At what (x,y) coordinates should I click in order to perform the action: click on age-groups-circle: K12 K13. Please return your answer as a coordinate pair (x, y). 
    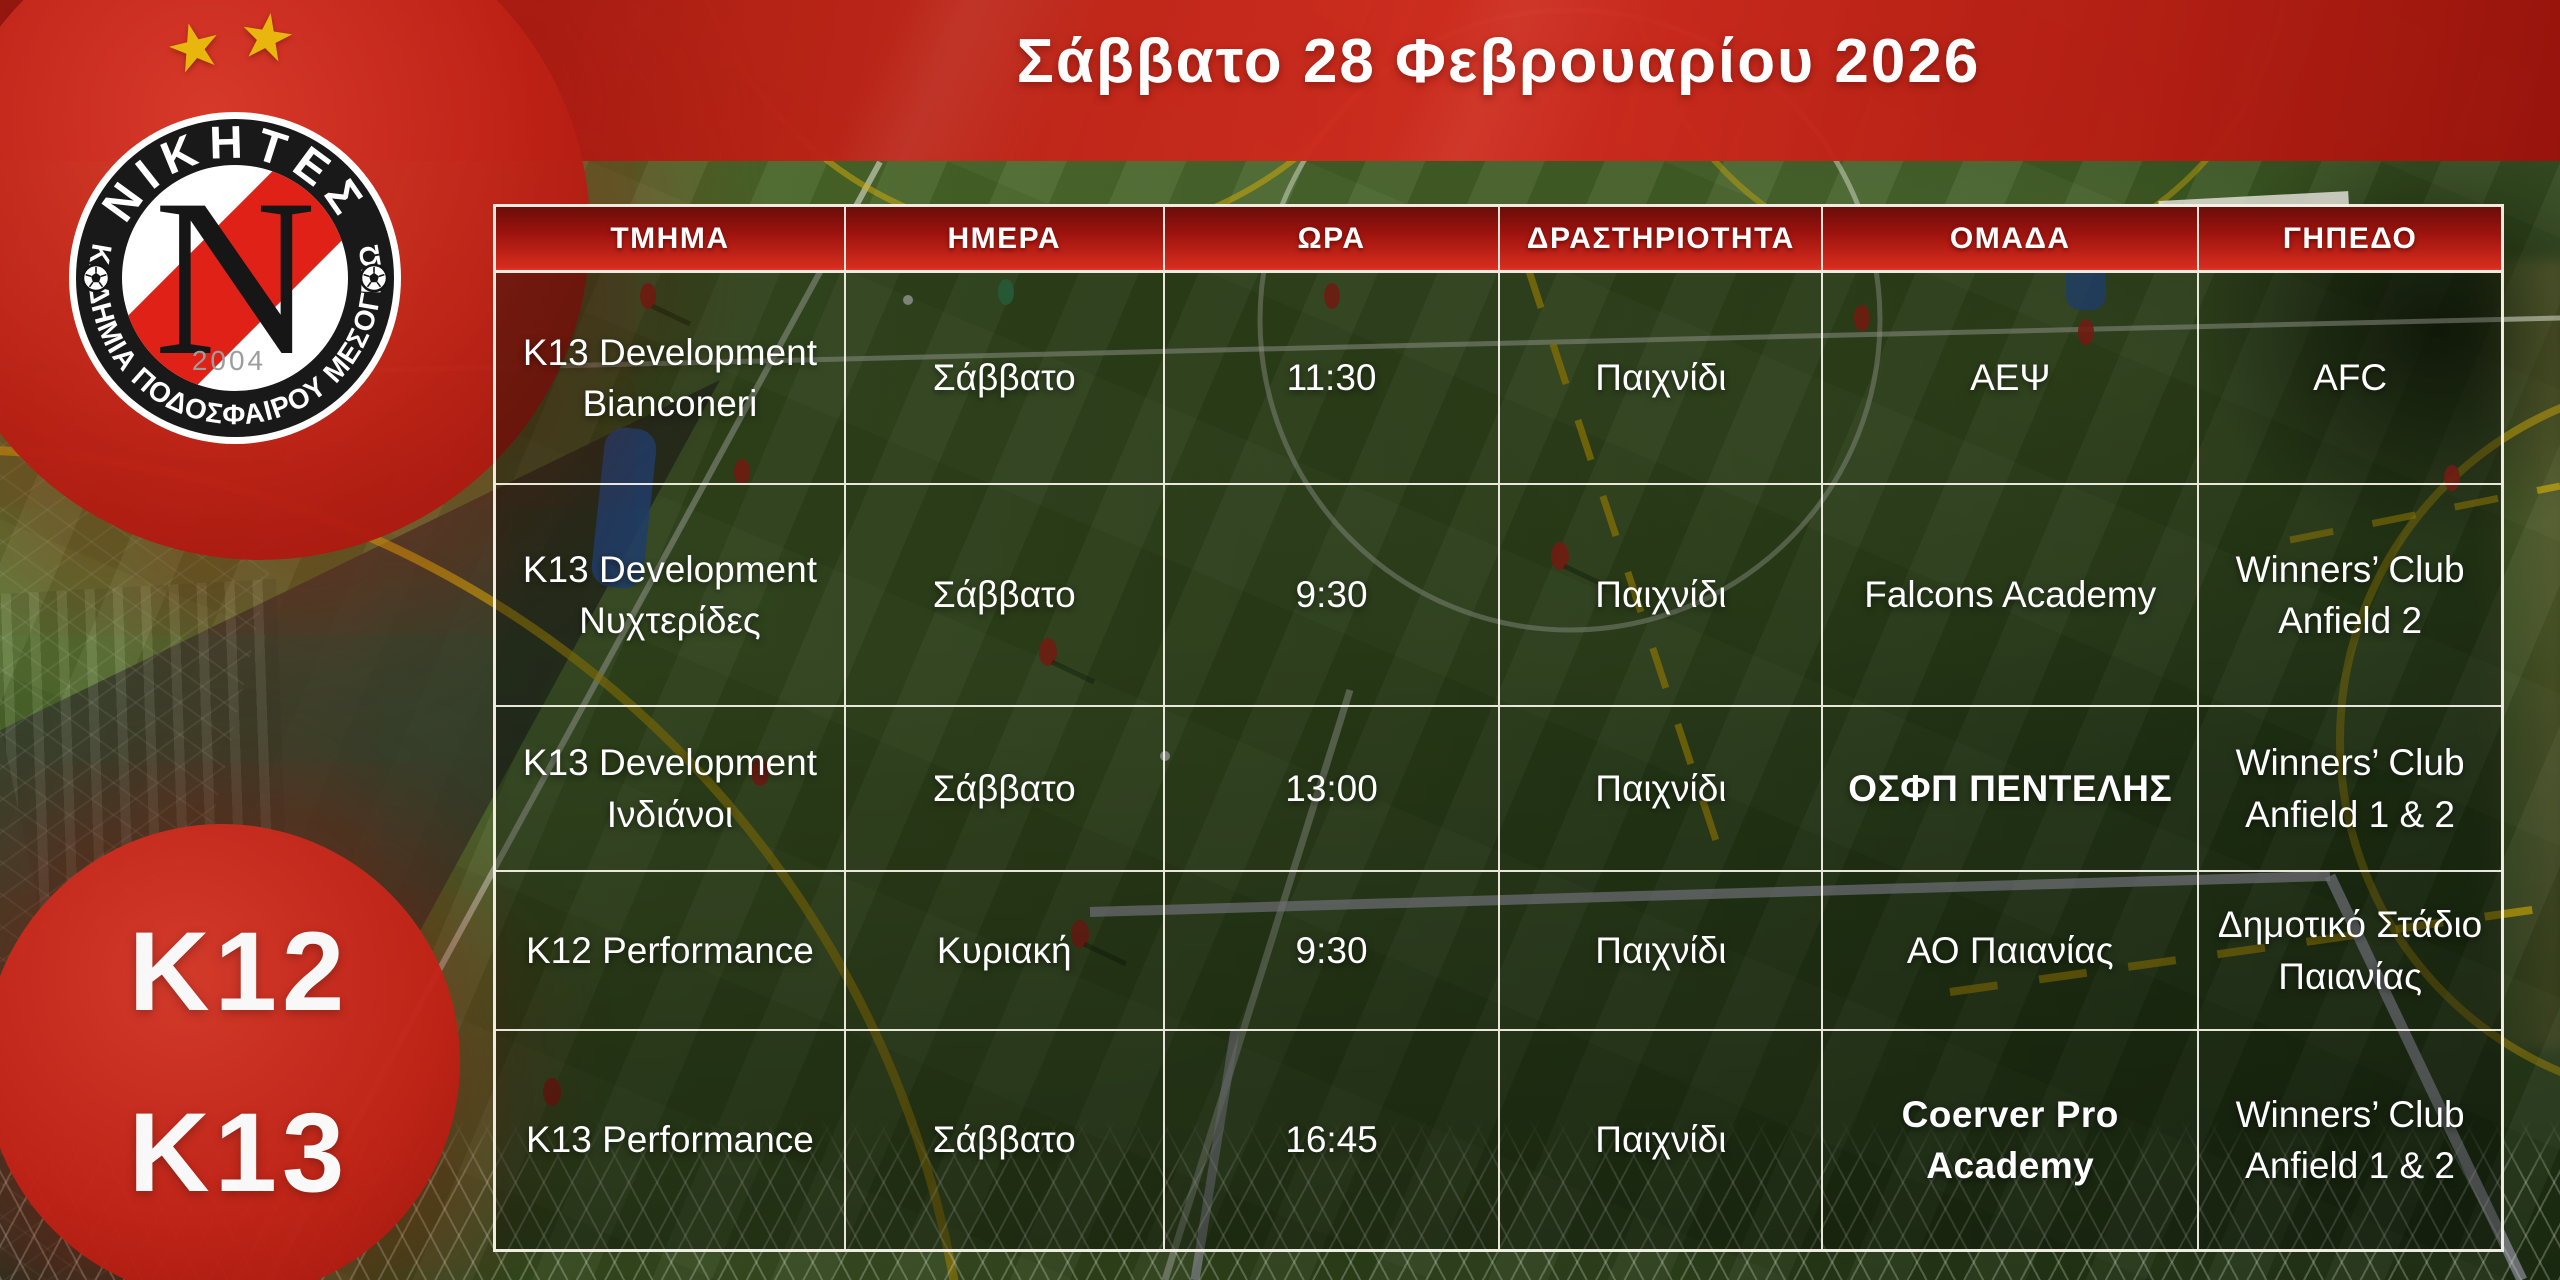
    Looking at the image, I should click on (230, 1052).